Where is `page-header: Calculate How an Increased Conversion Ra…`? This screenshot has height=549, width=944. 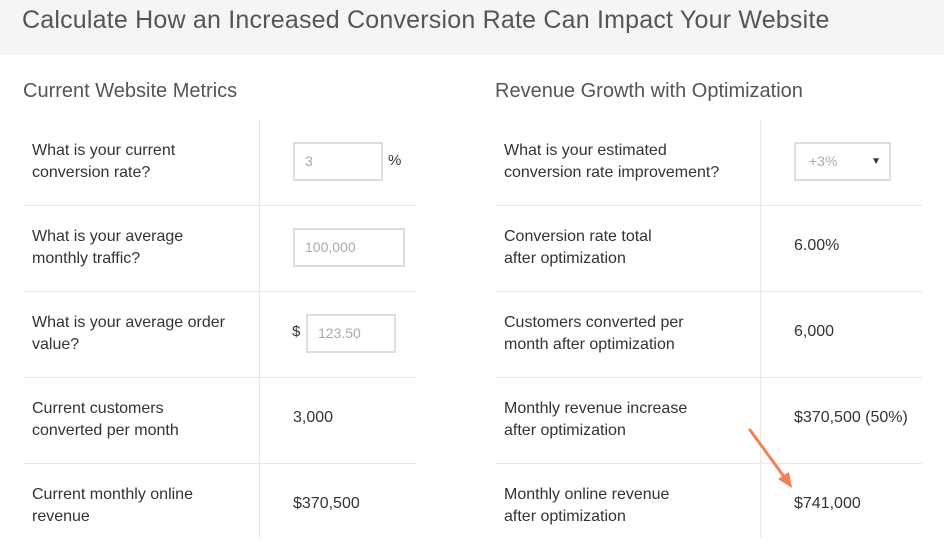 page-header: Calculate How an Increased Conversion Ra… is located at coordinates (472, 27).